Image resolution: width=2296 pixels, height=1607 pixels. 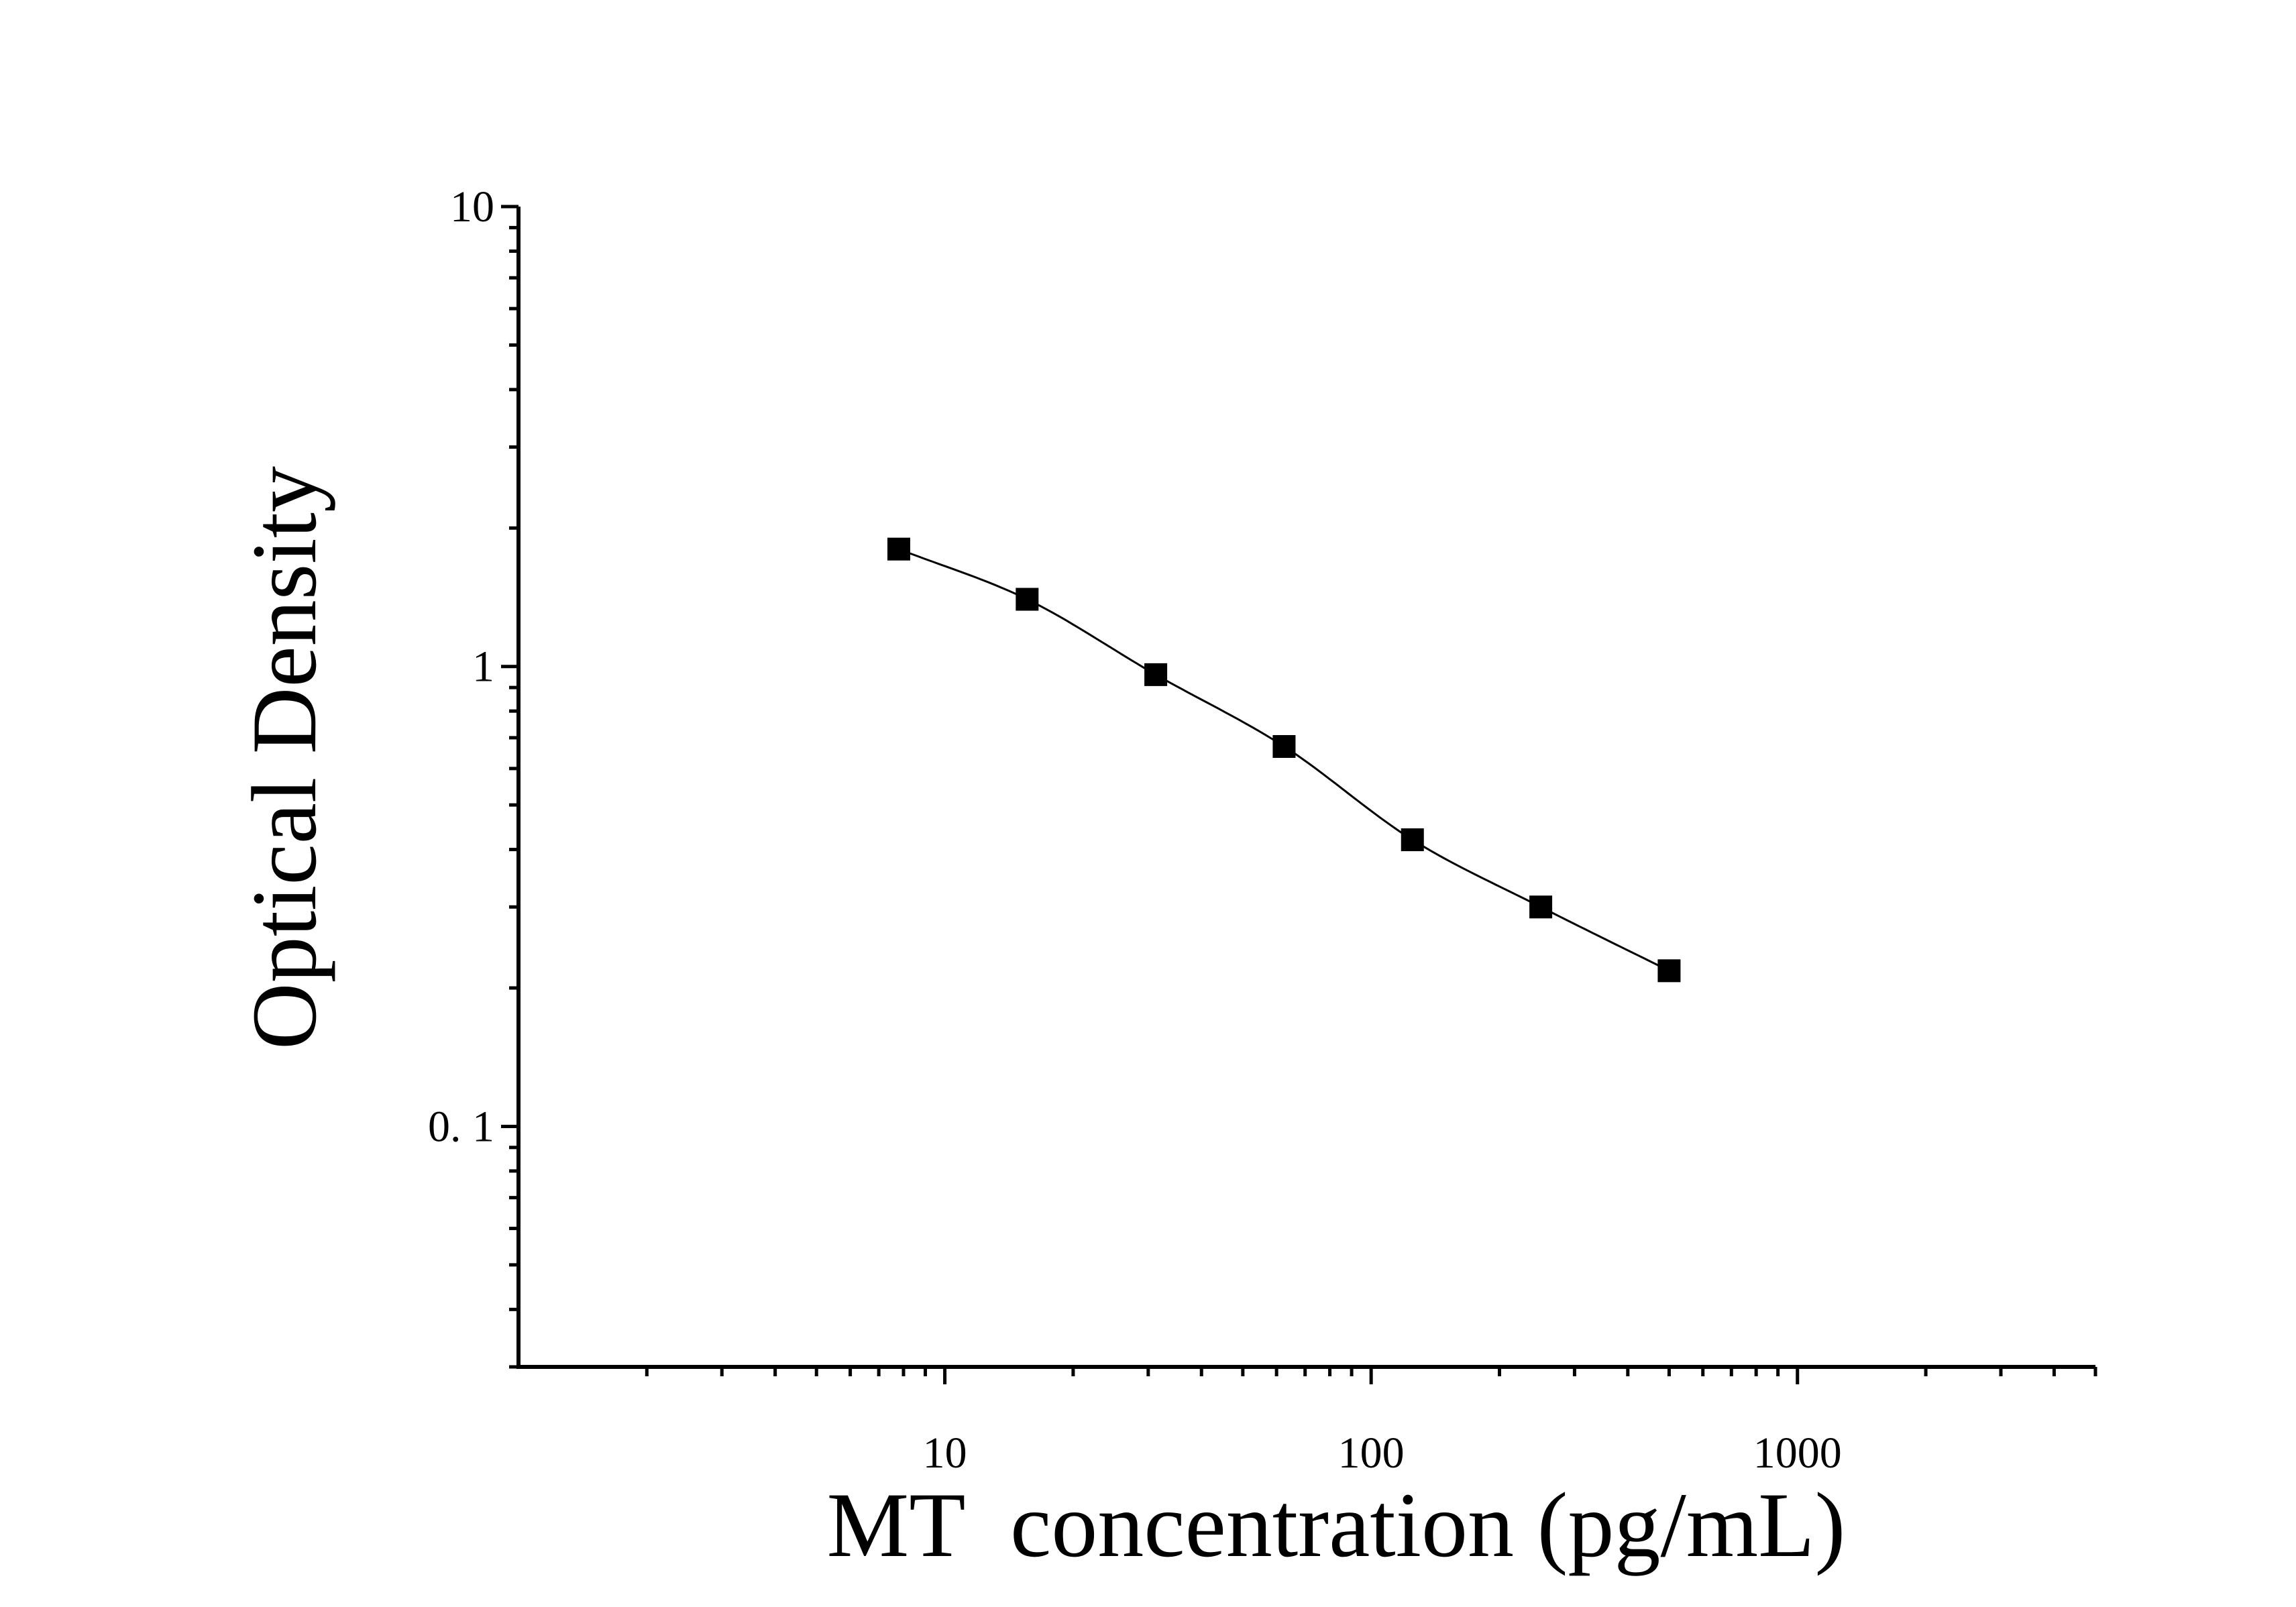 What do you see at coordinates (1798, 1453) in the screenshot?
I see `x-tick-label: 1000` at bounding box center [1798, 1453].